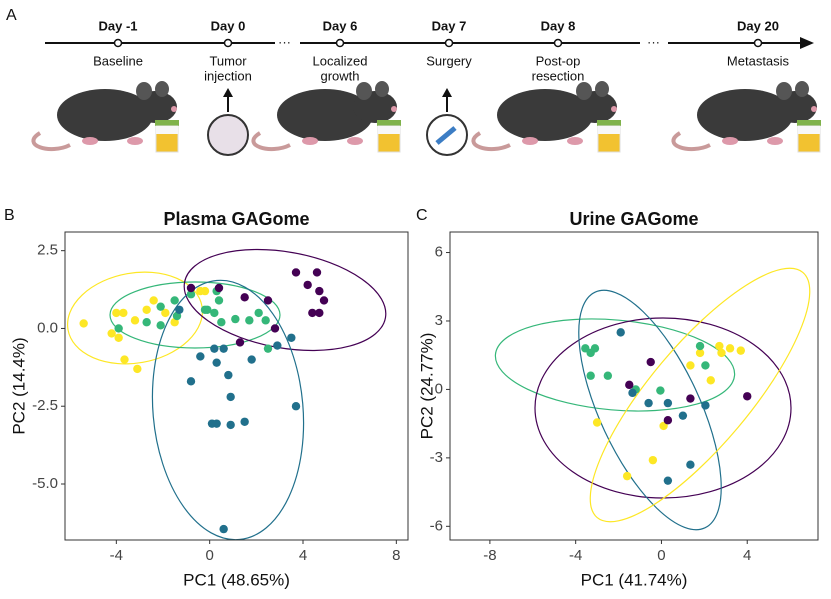 The height and width of the screenshot is (599, 831). I want to click on arrow-head, so click(807, 43).